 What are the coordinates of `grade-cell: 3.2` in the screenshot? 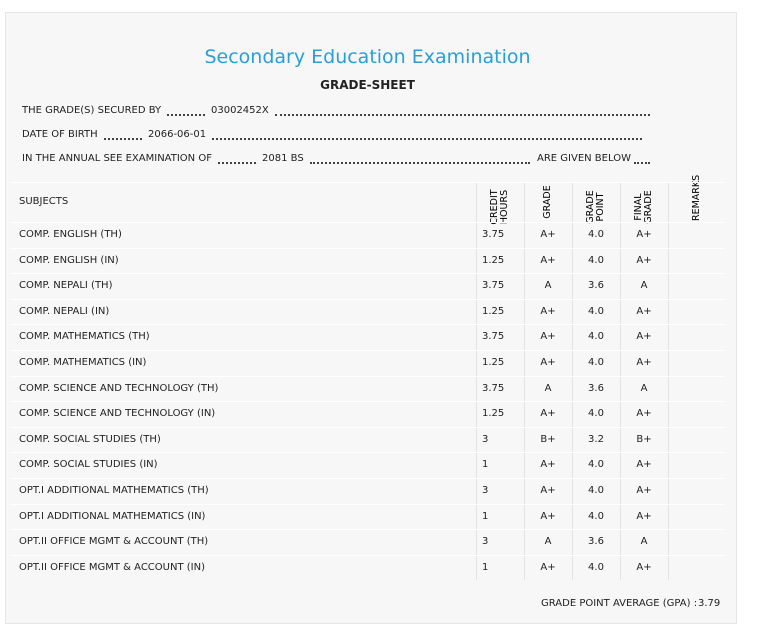 It's located at (596, 439).